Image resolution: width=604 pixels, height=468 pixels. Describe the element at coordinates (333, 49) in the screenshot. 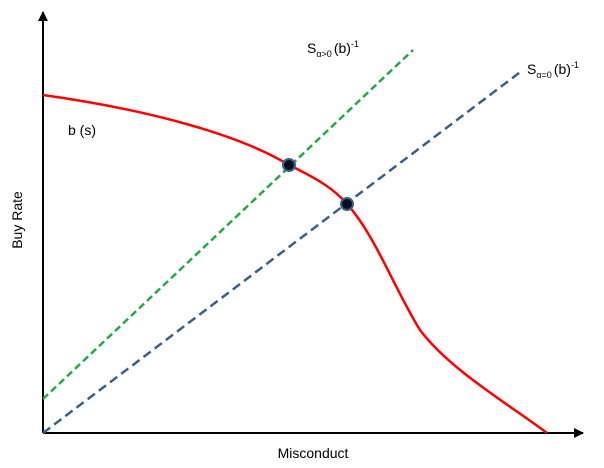

I see `supply-label-alpha-positive: Sα>0 (b)-1` at that location.